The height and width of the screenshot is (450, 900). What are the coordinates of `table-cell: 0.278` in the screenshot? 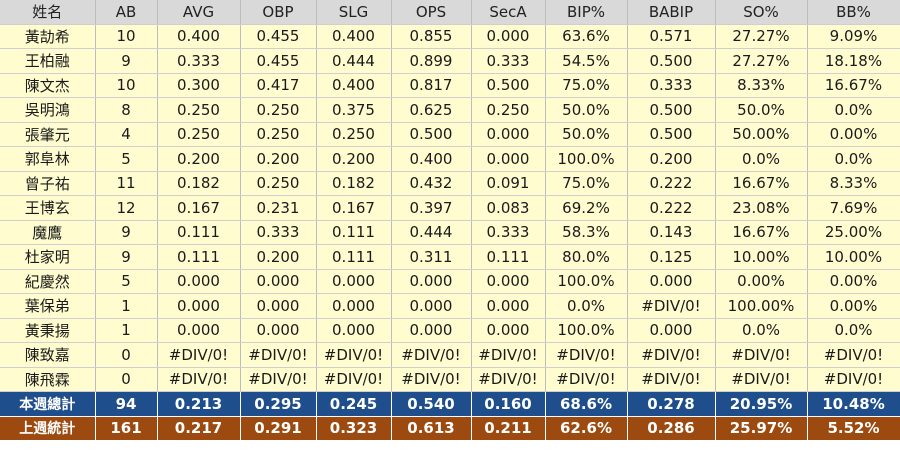 It's located at (671, 404).